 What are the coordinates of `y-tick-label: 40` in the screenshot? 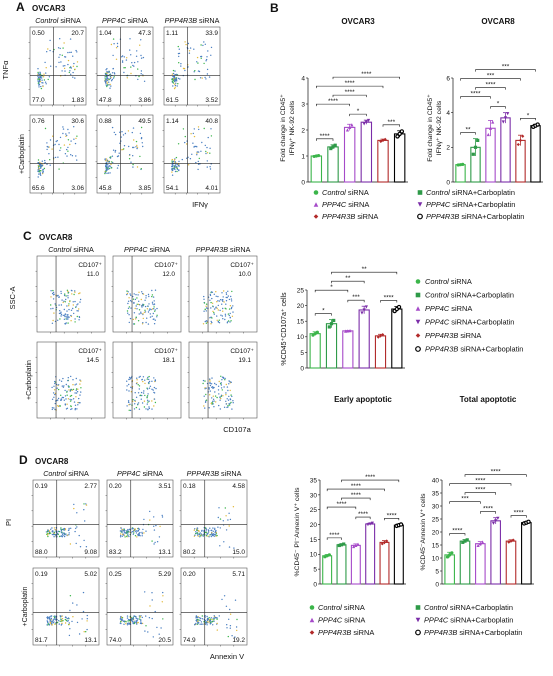 It's located at (436, 480).